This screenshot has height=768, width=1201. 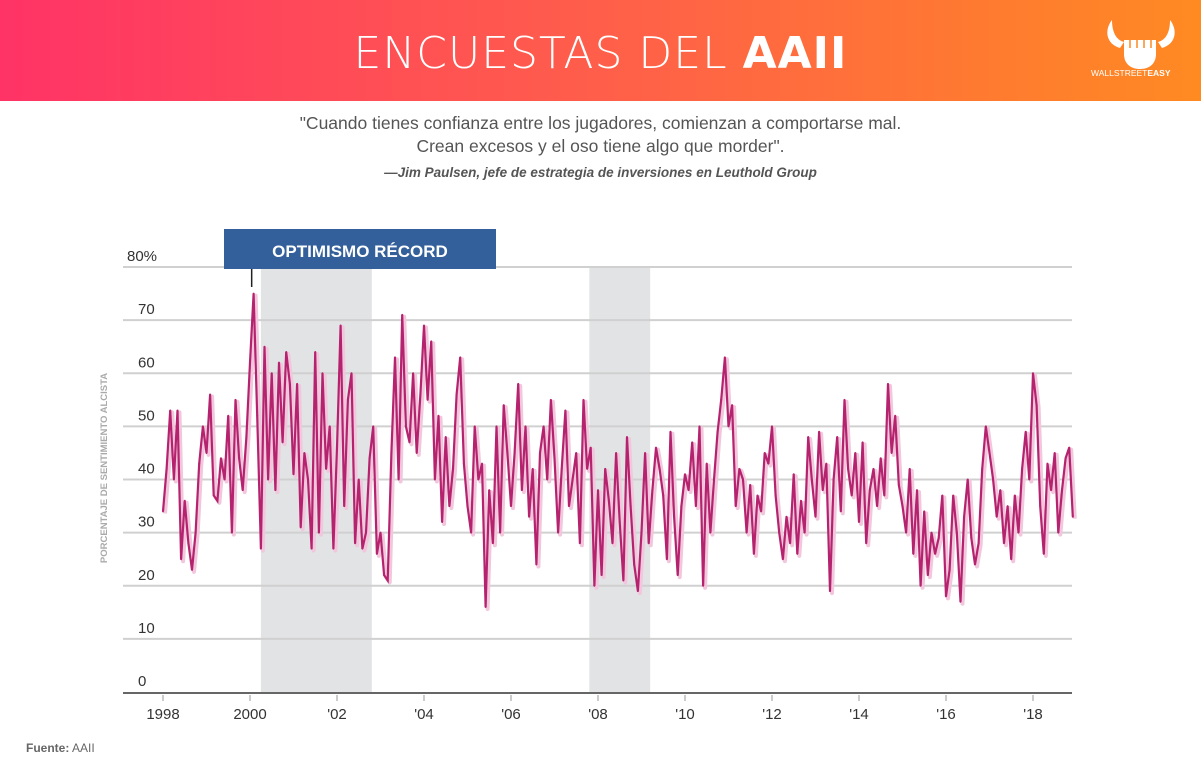 What do you see at coordinates (162, 714) in the screenshot?
I see `x-tick-label: 1998` at bounding box center [162, 714].